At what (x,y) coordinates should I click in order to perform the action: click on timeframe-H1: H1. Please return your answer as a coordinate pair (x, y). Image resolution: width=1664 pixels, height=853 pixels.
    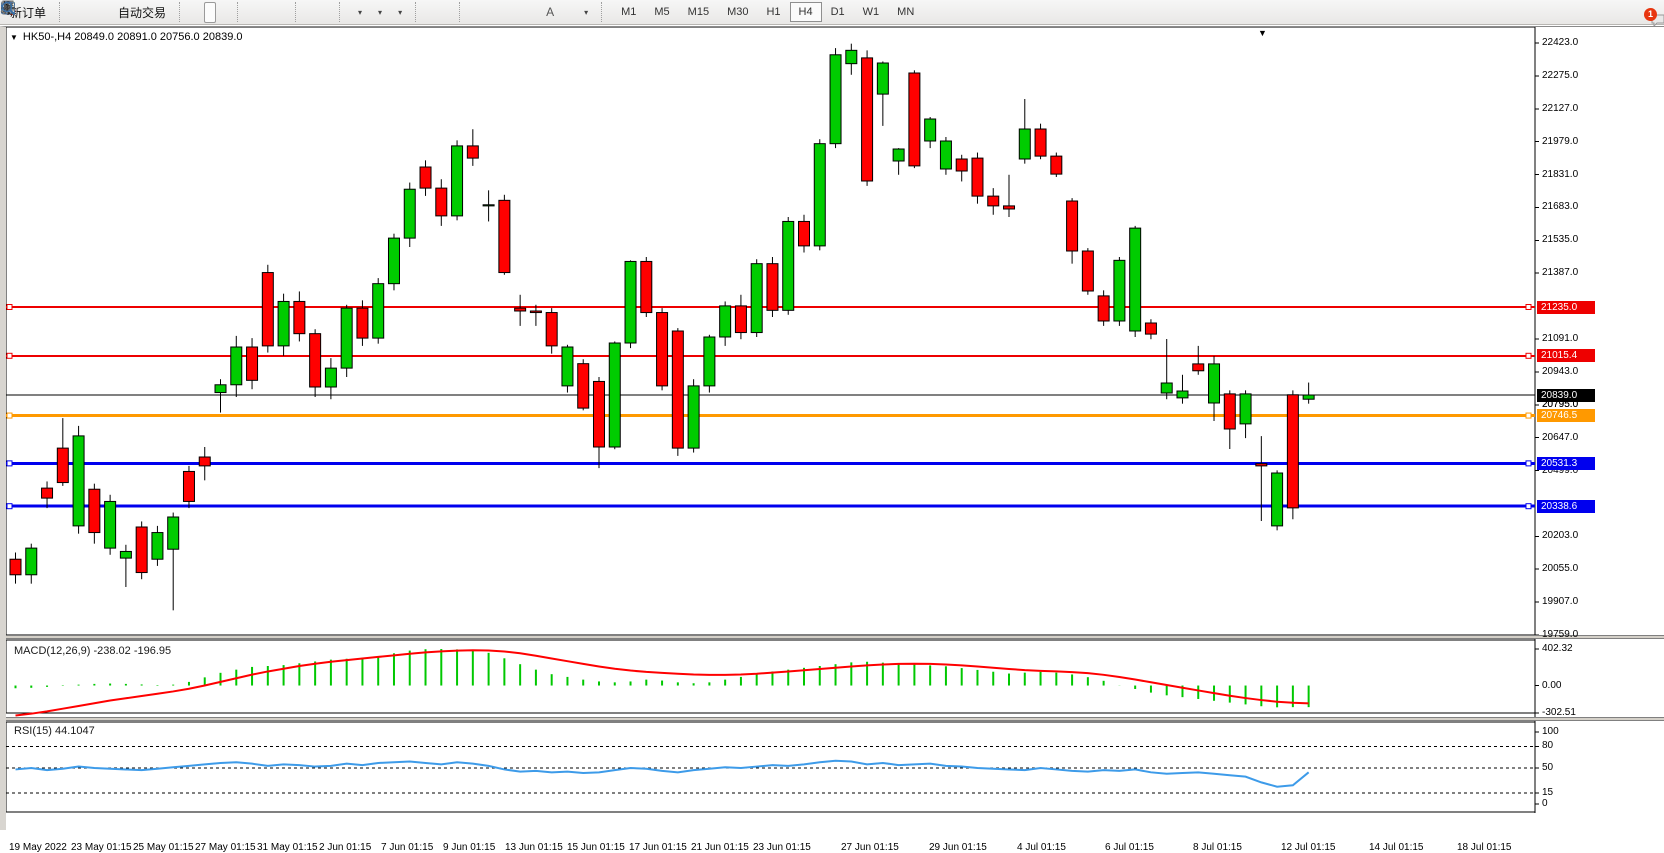
    Looking at the image, I should click on (773, 12).